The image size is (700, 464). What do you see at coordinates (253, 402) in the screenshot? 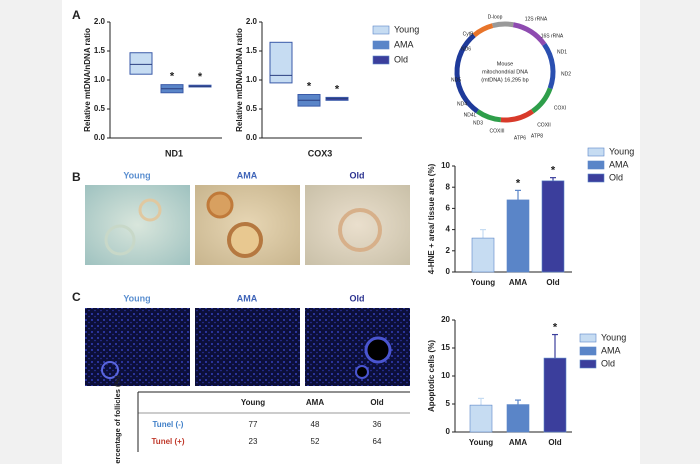
I see `table-header: Young` at bounding box center [253, 402].